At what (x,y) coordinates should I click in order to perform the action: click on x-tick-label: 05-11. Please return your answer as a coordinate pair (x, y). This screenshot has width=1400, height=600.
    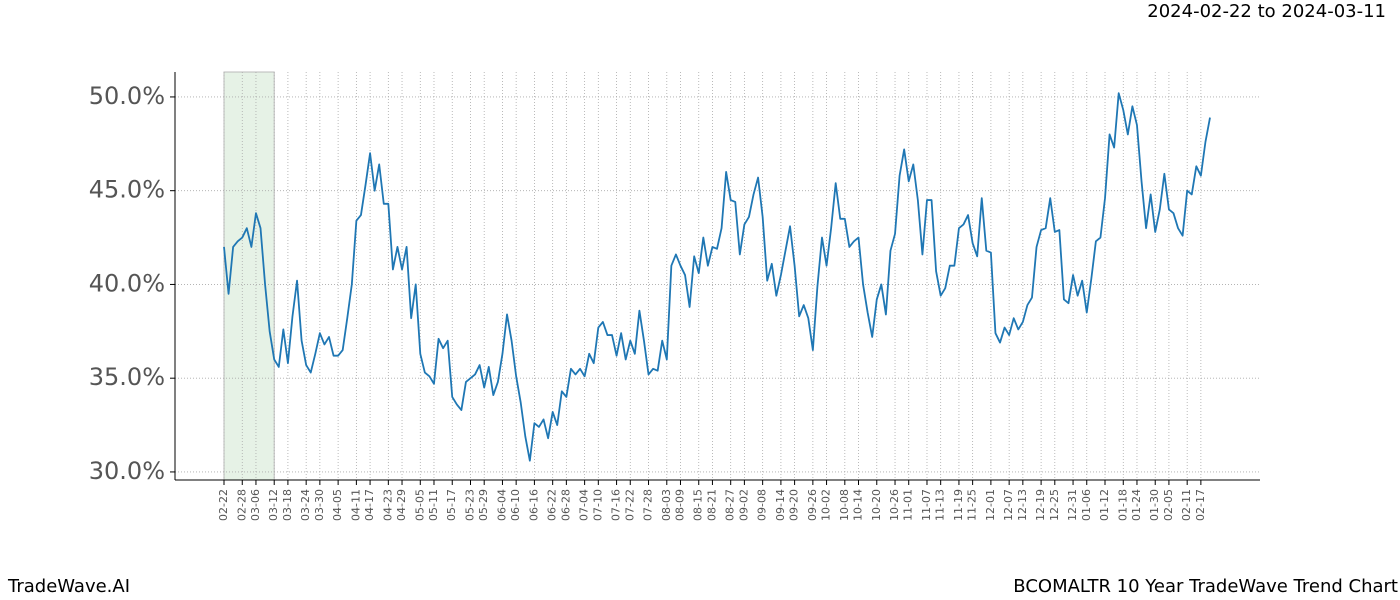
    Looking at the image, I should click on (433, 505).